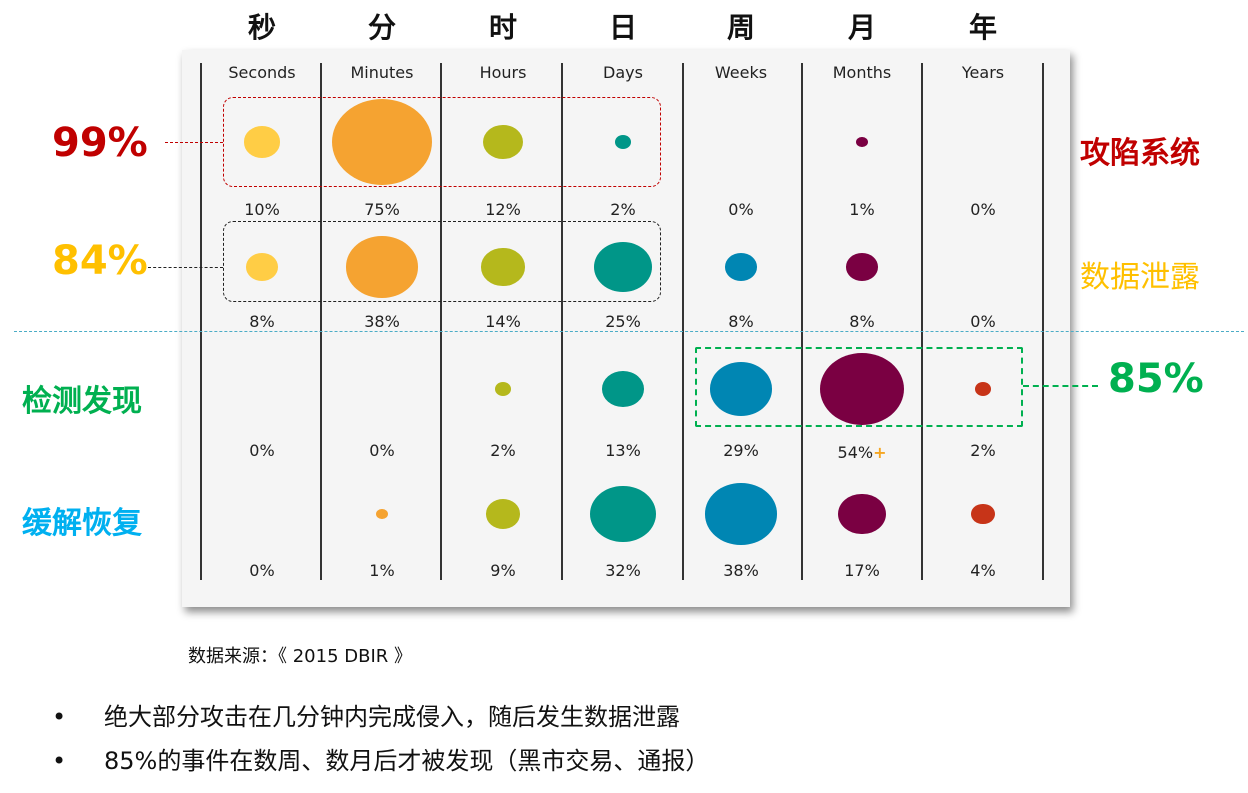 The height and width of the screenshot is (793, 1248). What do you see at coordinates (262, 267) in the screenshot?
I see `bubble-数据泄露-seconds` at bounding box center [262, 267].